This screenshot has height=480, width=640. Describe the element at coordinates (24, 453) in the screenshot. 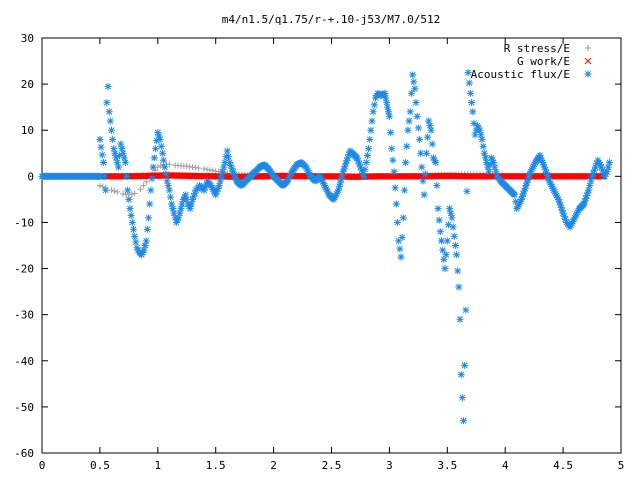

I see `y-tick-label: -60` at that location.